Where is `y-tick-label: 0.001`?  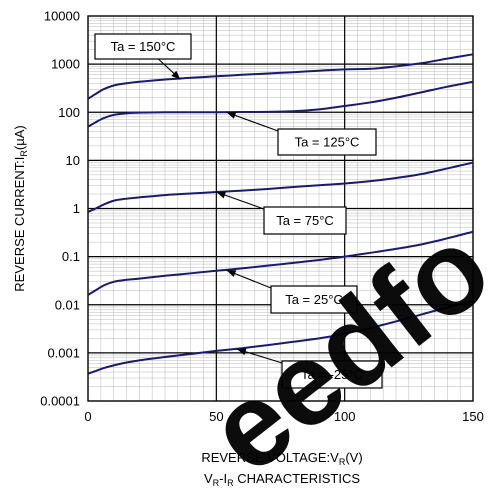
y-tick-label: 0.001 is located at coordinates (63, 352).